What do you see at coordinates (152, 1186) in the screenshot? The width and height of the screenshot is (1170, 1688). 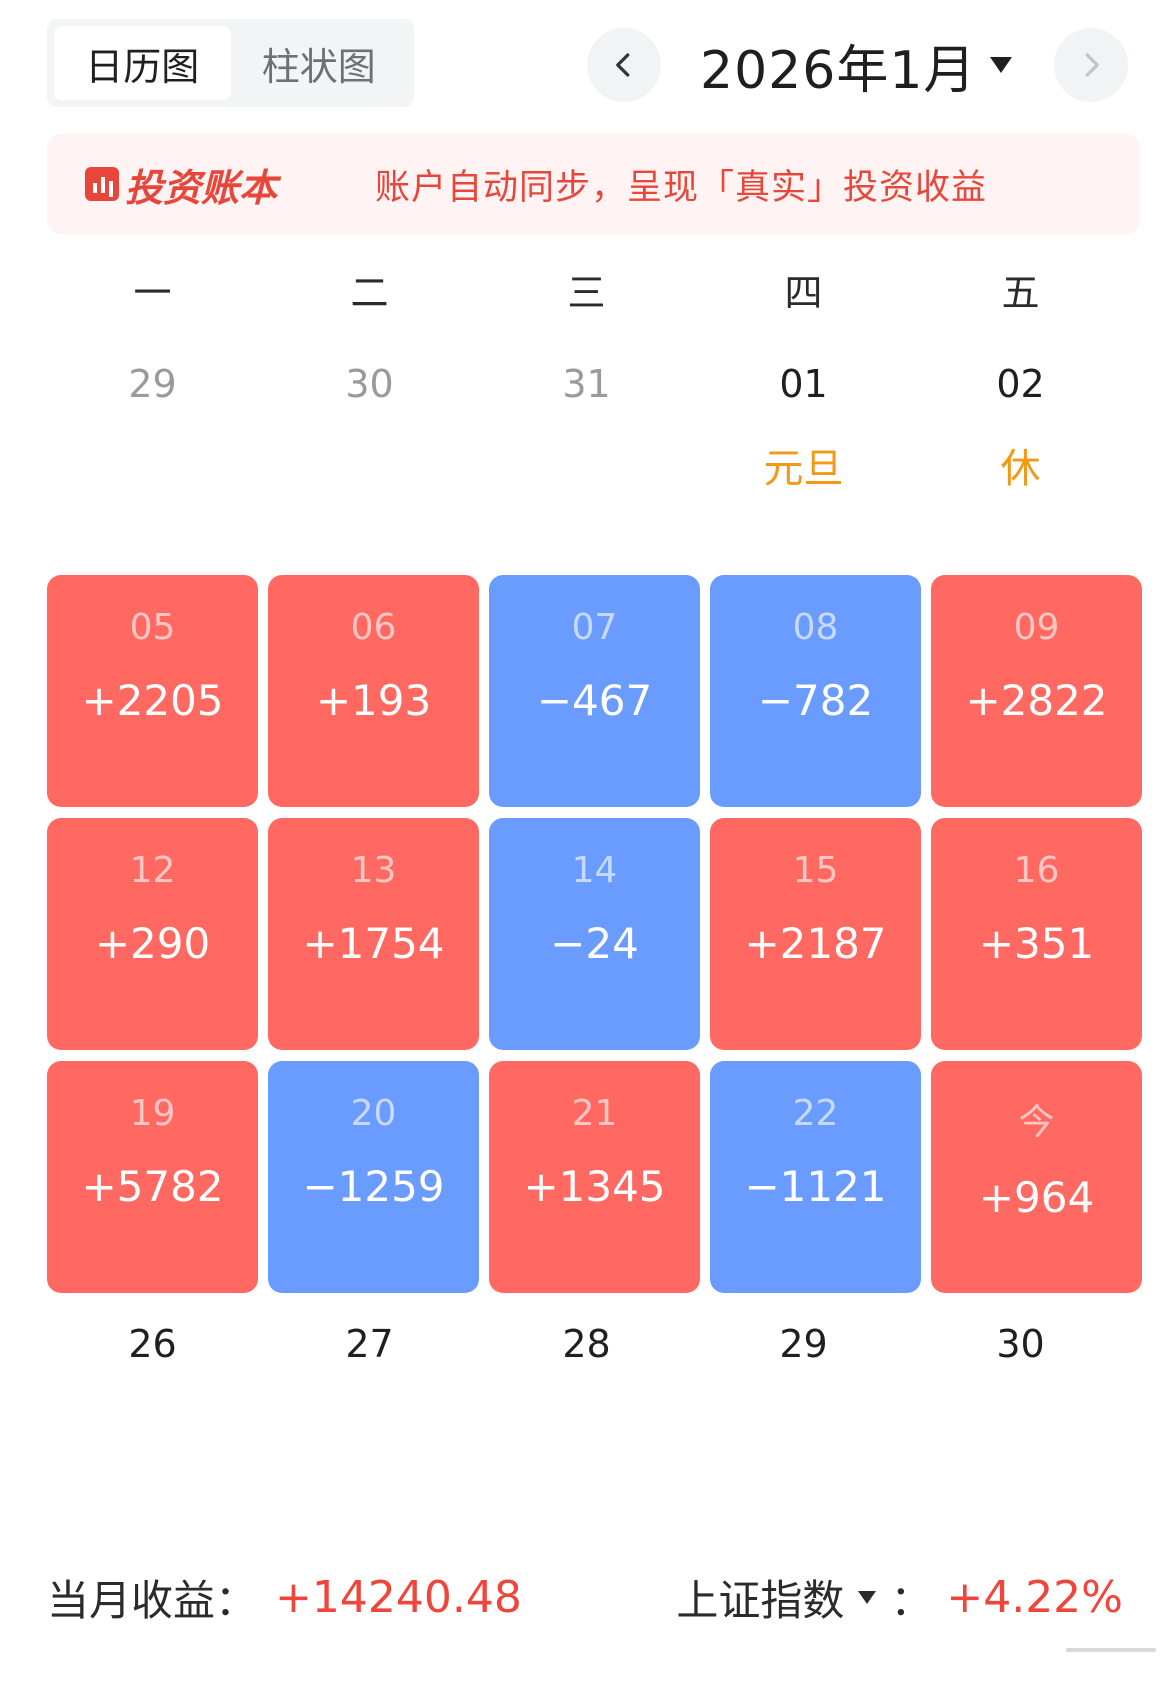 I see `cell-pnl-value: +5782` at bounding box center [152, 1186].